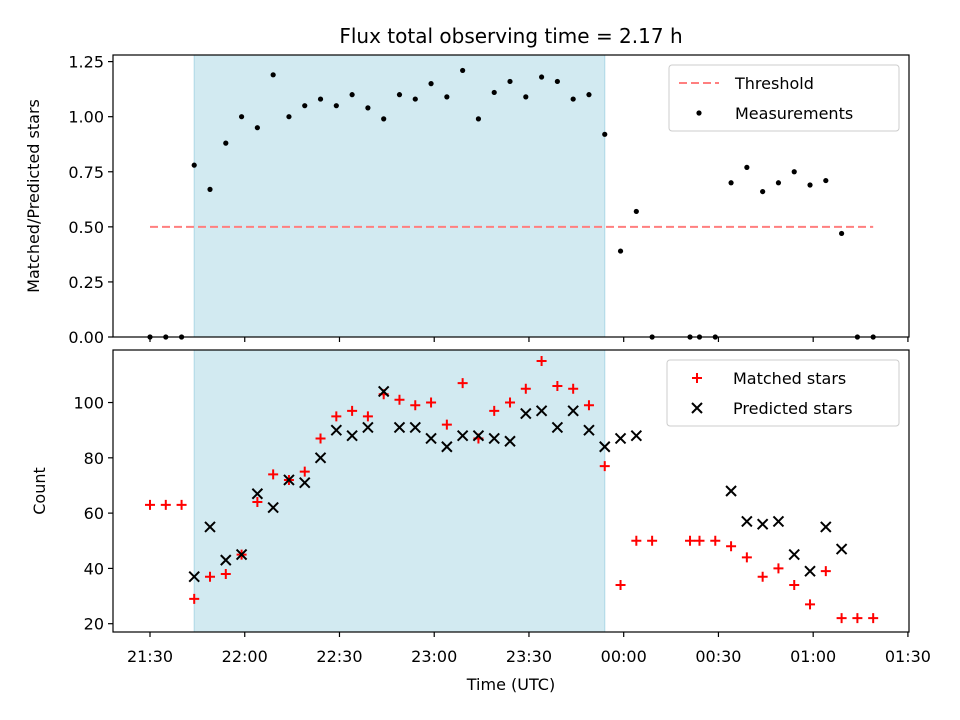 Image resolution: width=960 pixels, height=720 pixels. Describe the element at coordinates (434, 656) in the screenshot. I see `x-tick-label: 23:00` at that location.